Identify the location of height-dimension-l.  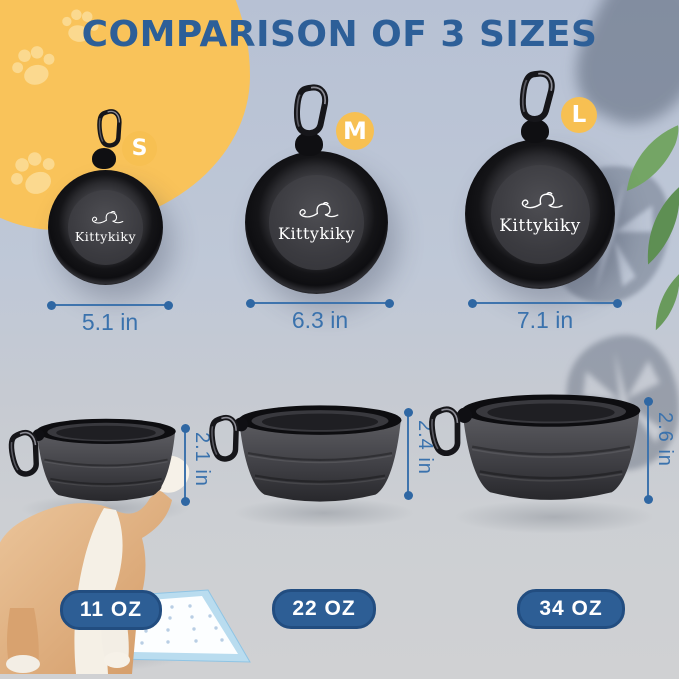
(648, 450).